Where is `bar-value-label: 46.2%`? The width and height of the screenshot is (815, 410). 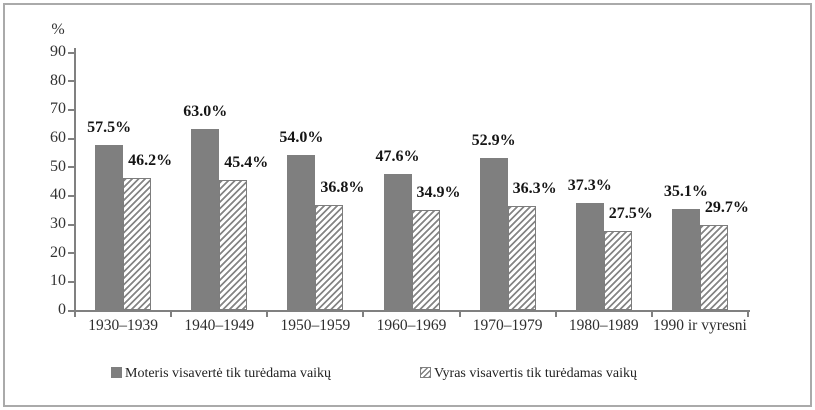
bar-value-label: 46.2% is located at coordinates (150, 160).